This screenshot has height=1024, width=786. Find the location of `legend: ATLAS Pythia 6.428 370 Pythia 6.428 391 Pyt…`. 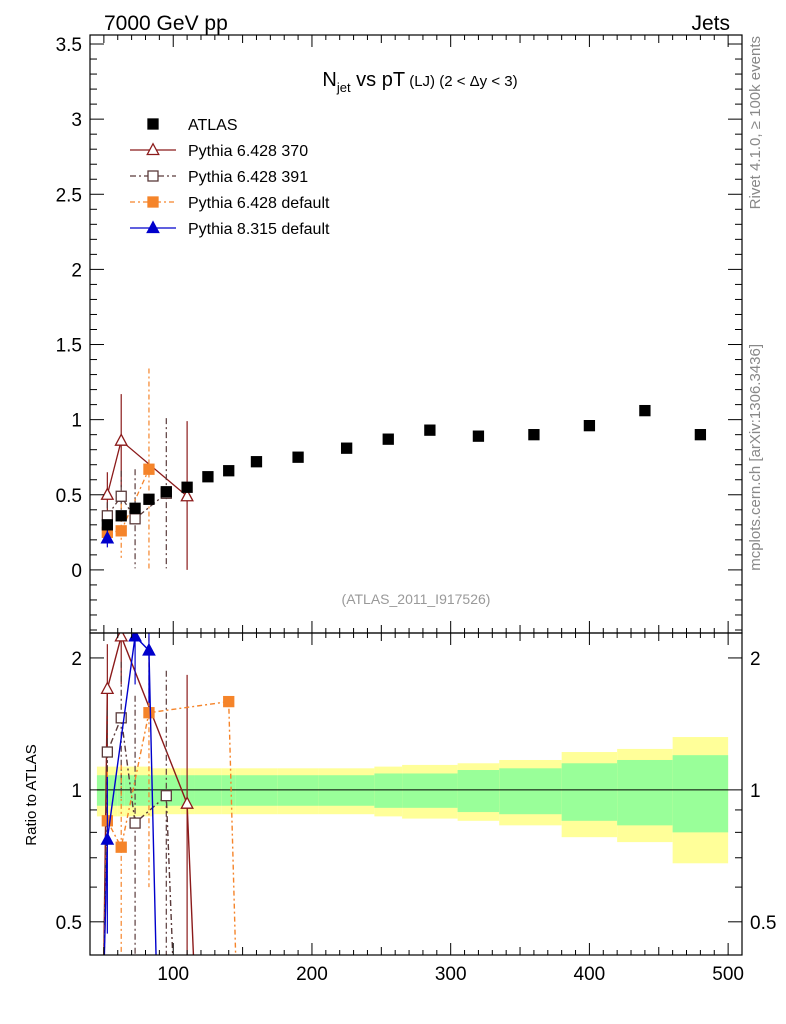

legend: ATLAS Pythia 6.428 370 Pythia 6.428 391 Pyt… is located at coordinates (230, 177).